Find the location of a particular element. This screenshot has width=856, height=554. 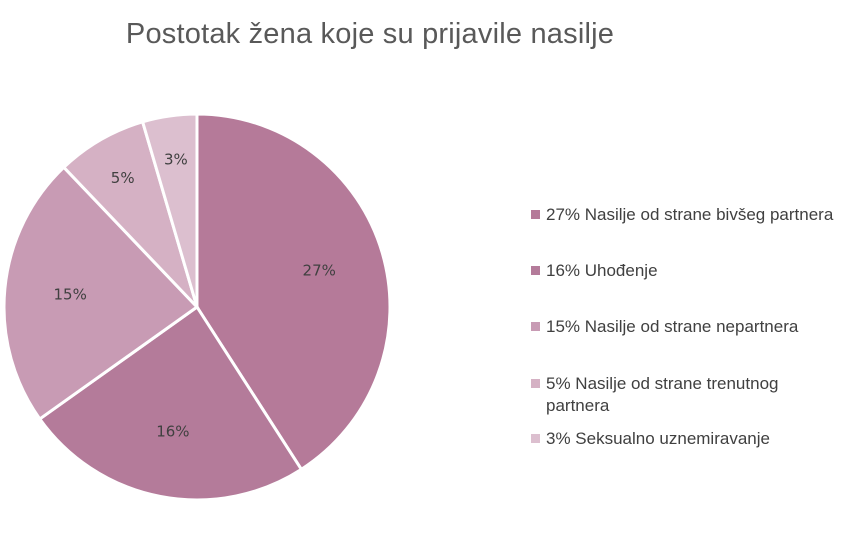

legend-label-5: 3% Seksualno uznemiravanje is located at coordinates (658, 438).